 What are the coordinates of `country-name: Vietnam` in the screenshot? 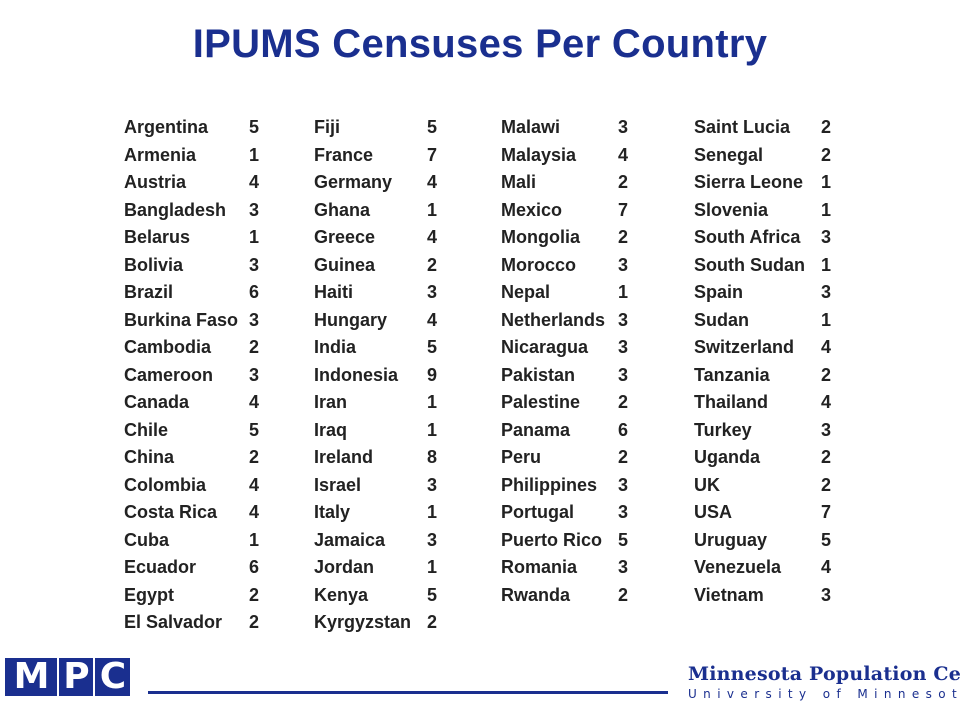 It's located at (729, 594).